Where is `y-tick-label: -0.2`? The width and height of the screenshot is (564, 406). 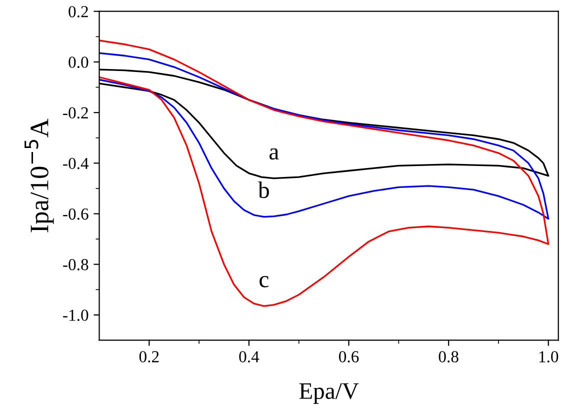 y-tick-label: -0.2 is located at coordinates (75, 113).